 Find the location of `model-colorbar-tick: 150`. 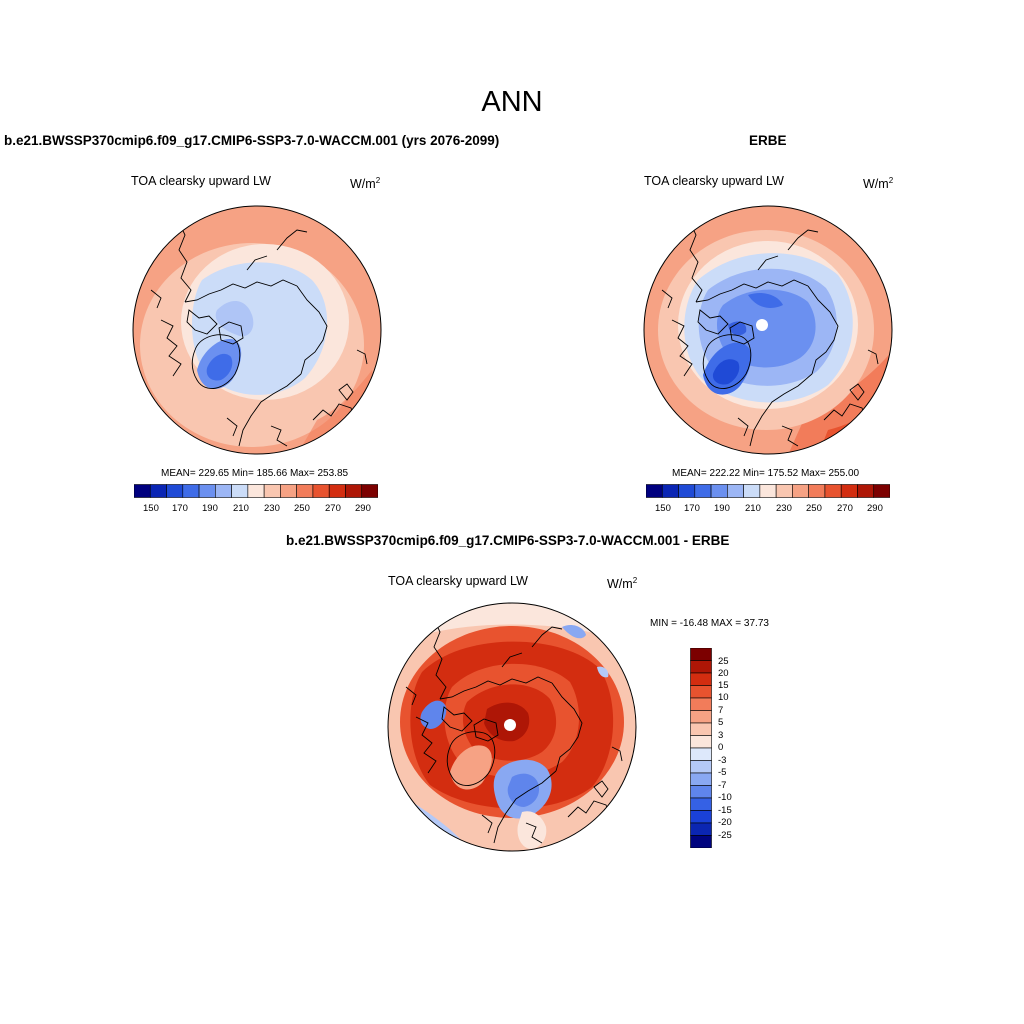

model-colorbar-tick: 150 is located at coordinates (151, 508).